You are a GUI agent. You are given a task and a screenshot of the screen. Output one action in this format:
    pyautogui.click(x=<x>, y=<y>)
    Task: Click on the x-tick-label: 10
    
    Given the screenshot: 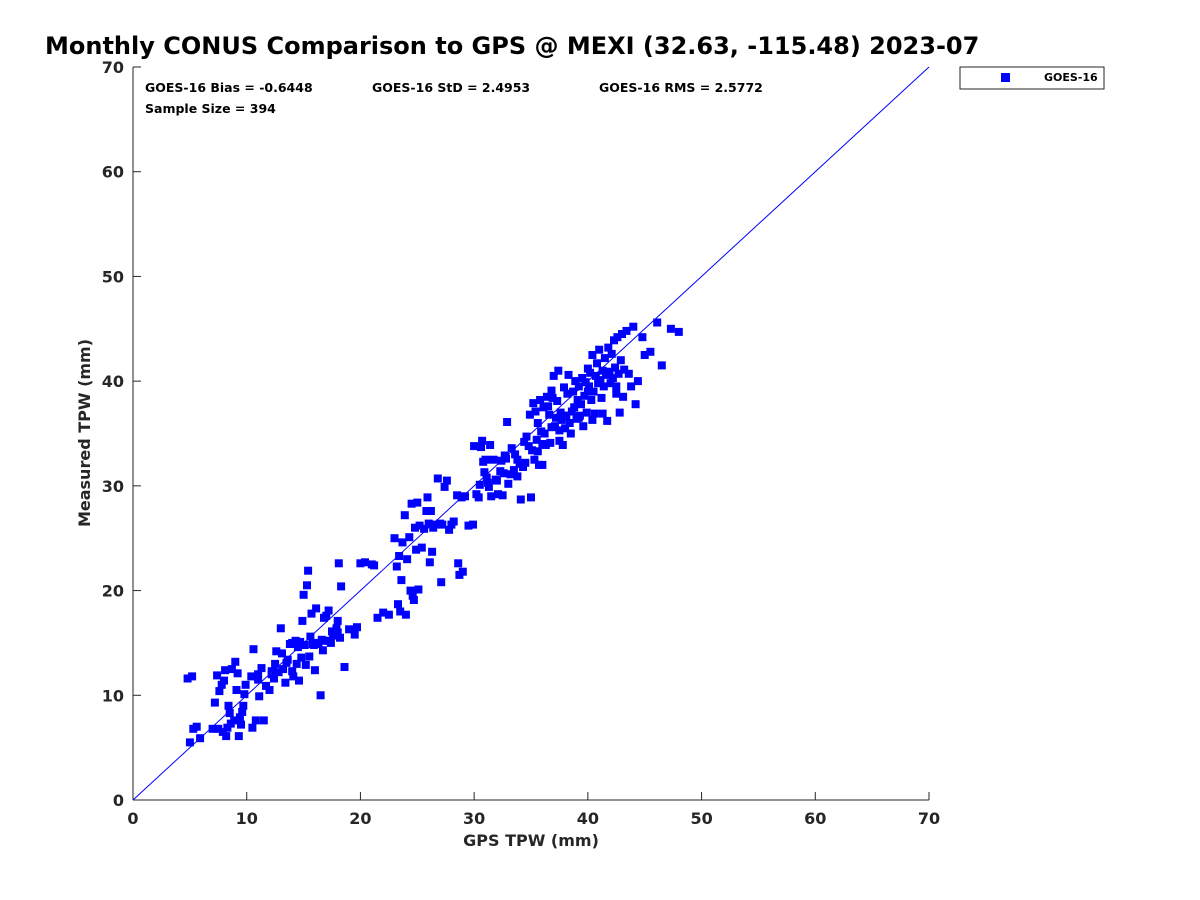 What is the action you would take?
    pyautogui.click(x=247, y=818)
    